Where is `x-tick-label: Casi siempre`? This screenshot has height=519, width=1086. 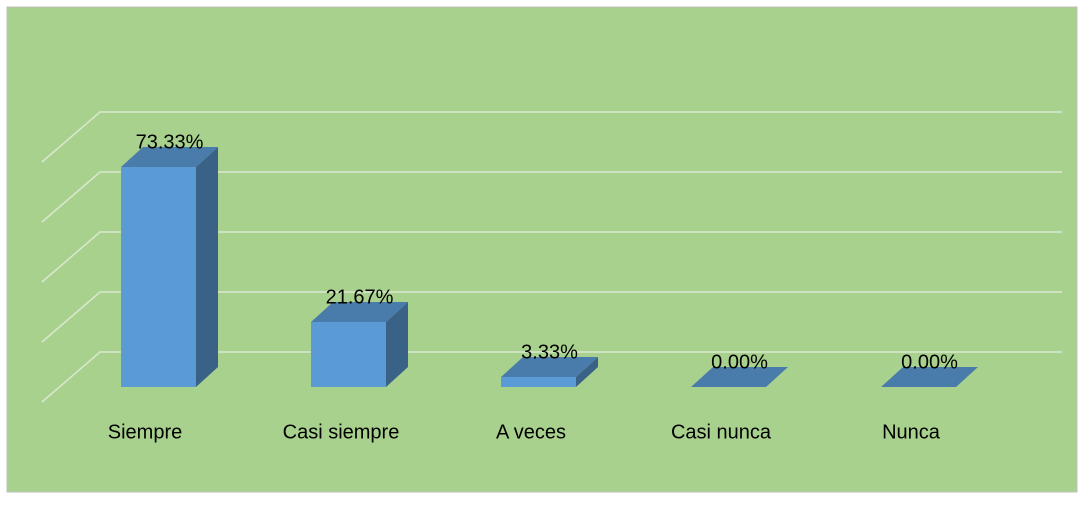
x-tick-label: Casi siempre is located at coordinates (341, 432).